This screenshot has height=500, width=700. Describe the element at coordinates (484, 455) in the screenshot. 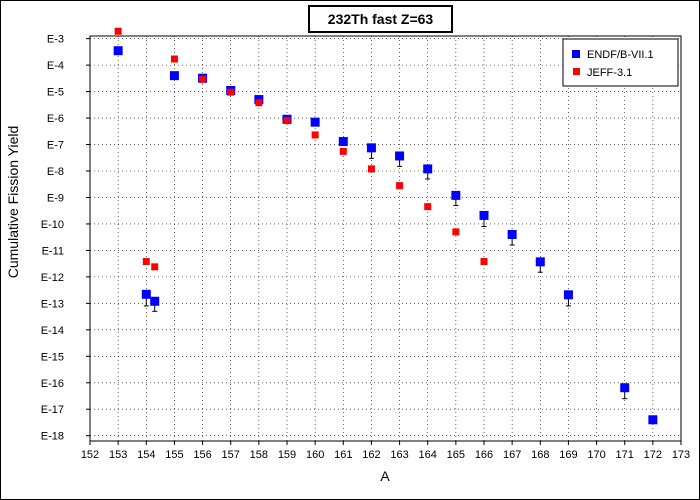

I see `x-tick-label: 166` at that location.